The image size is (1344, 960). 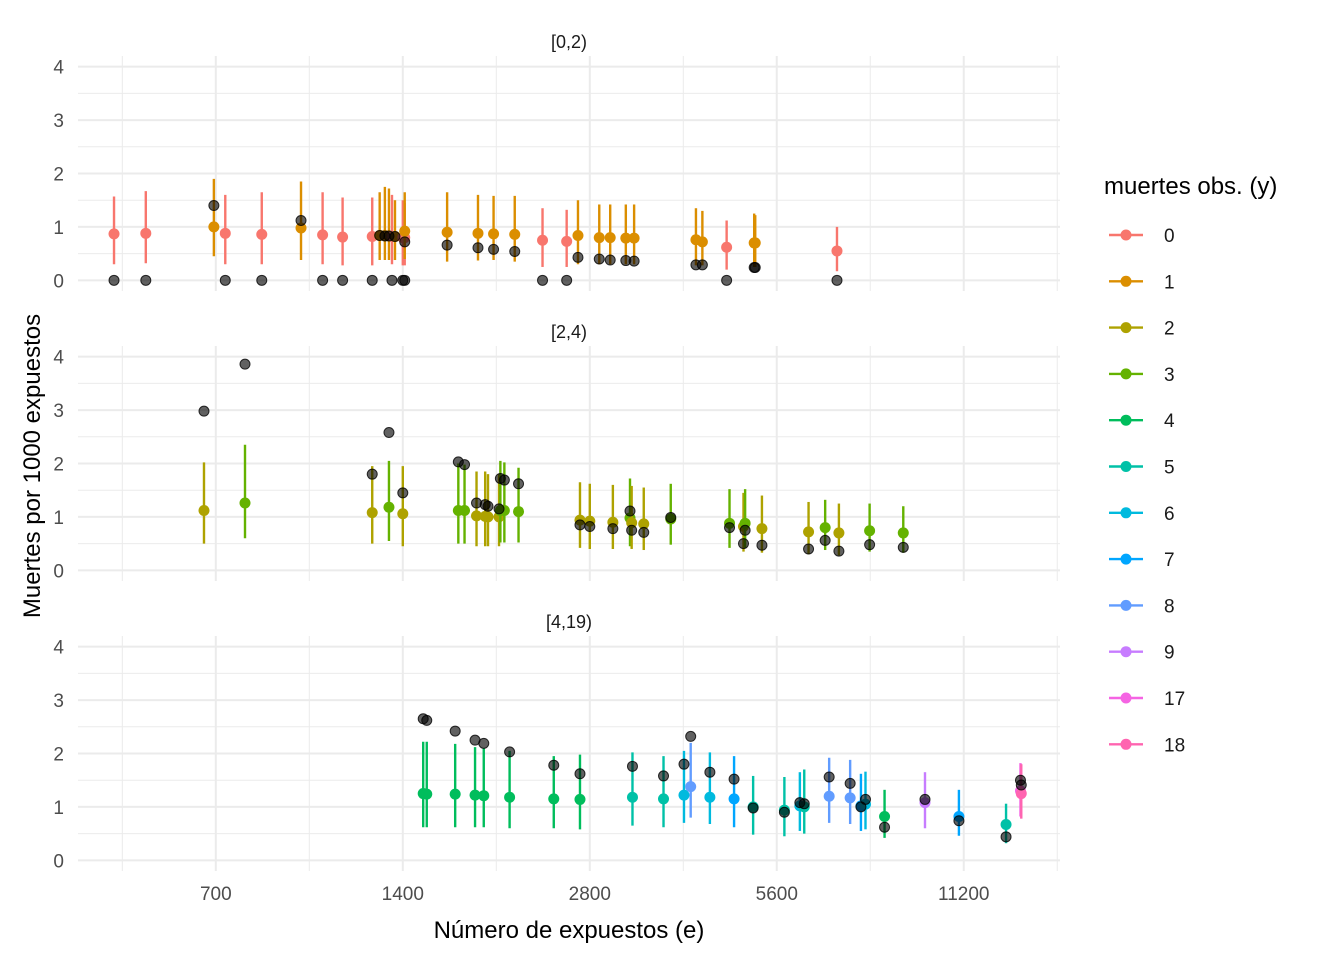 I want to click on legend-label: 8, so click(x=1169, y=606).